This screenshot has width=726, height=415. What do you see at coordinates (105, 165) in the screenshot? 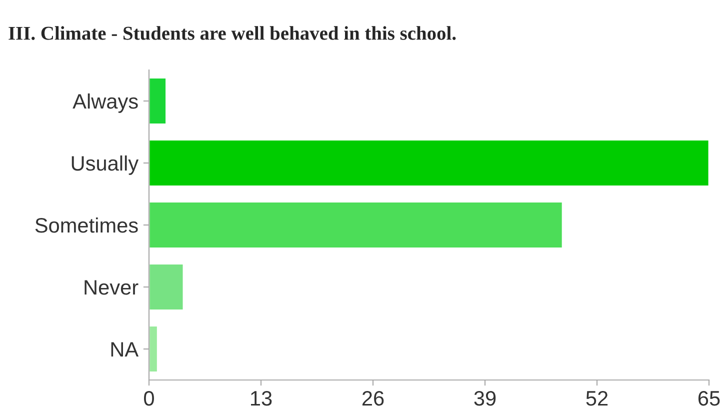
I see `y-tick-label: Usually` at bounding box center [105, 165].